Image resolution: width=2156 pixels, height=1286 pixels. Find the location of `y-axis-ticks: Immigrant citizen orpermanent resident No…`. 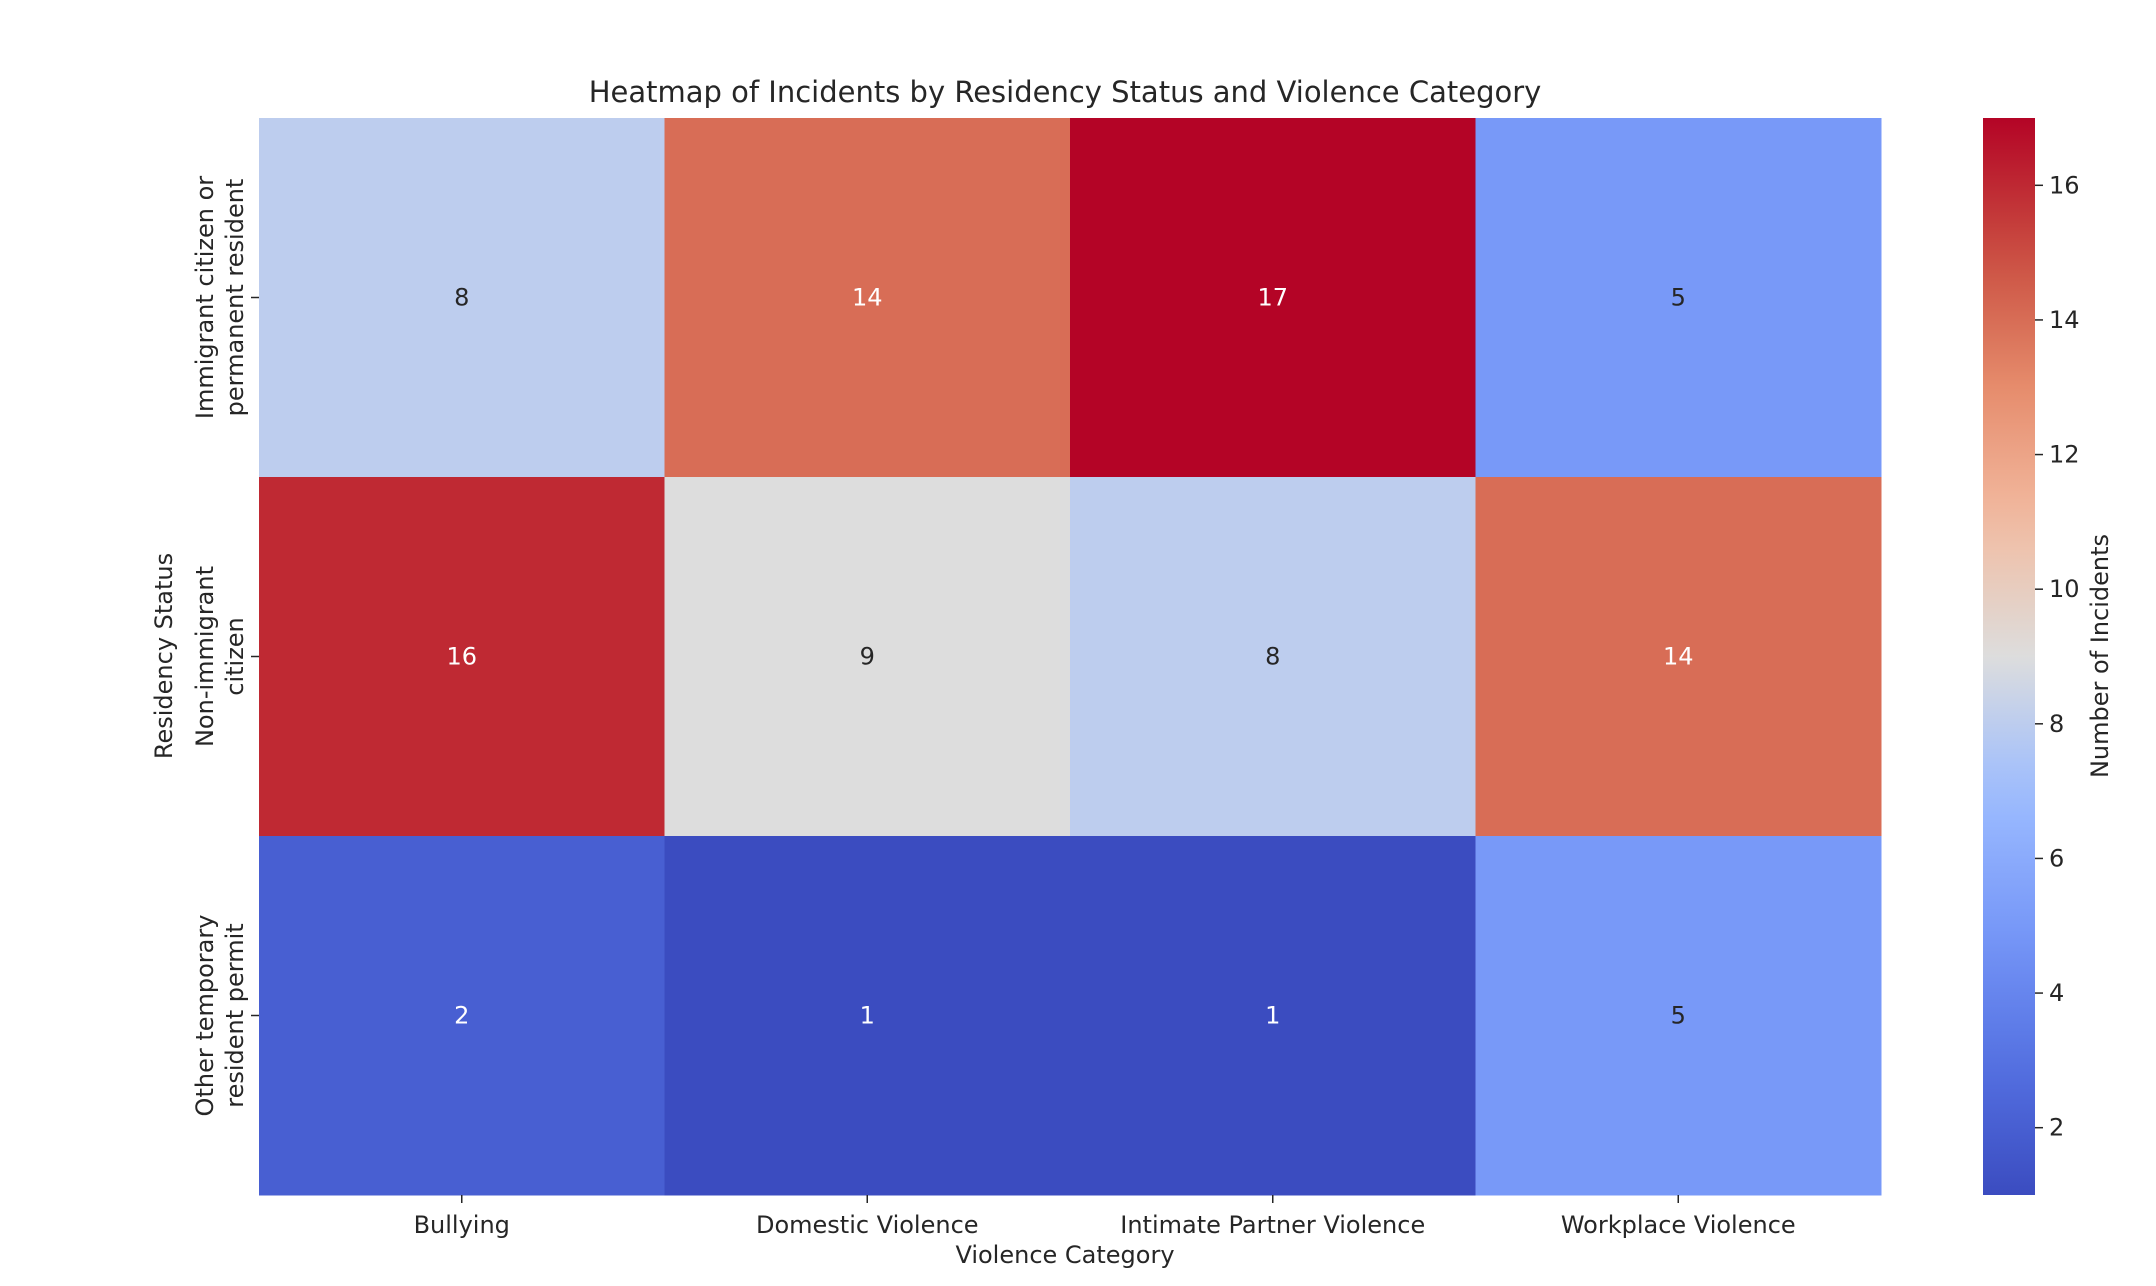

y-axis-ticks: Immigrant citizen orpermanent resident No… is located at coordinates (225, 646).